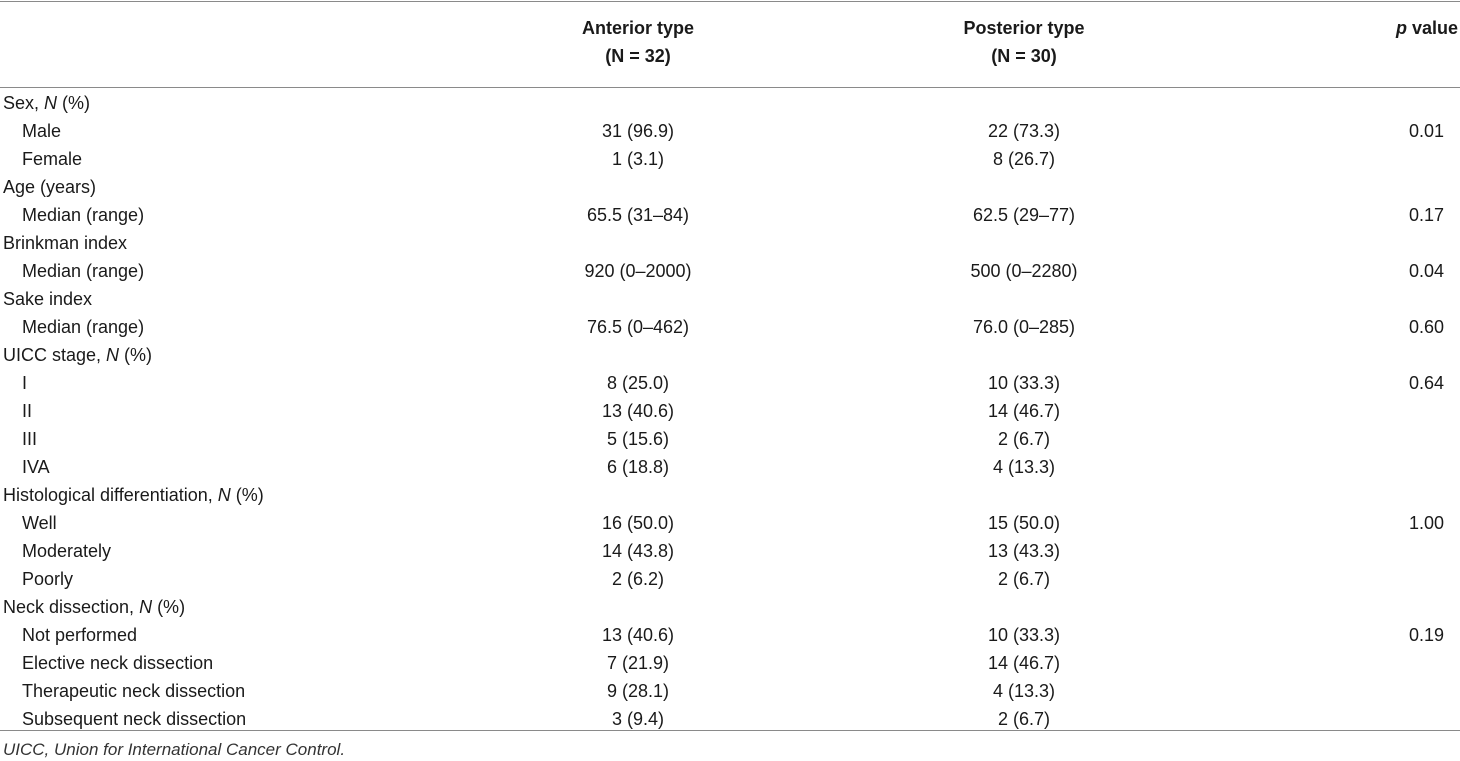  What do you see at coordinates (638, 215) in the screenshot?
I see `cell-anterior: 65.5 (31–84)` at bounding box center [638, 215].